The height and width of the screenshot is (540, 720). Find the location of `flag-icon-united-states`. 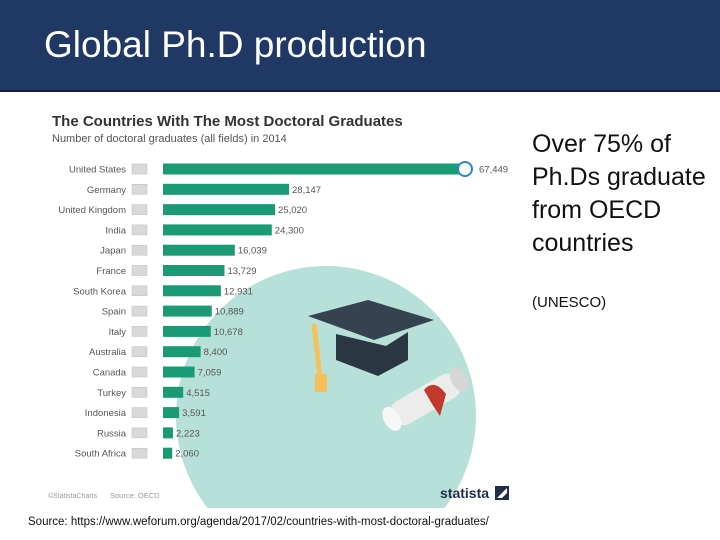

flag-icon-united-states is located at coordinates (139, 169).